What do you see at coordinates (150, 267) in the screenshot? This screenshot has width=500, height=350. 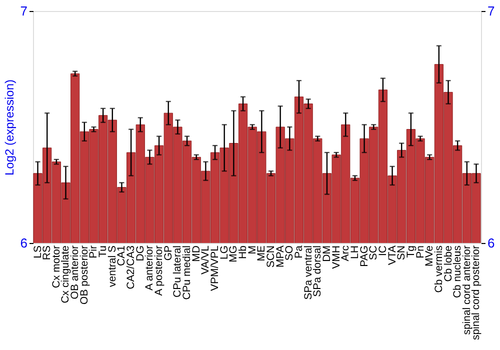 I see `x-tick-label: A anterior` at bounding box center [150, 267].